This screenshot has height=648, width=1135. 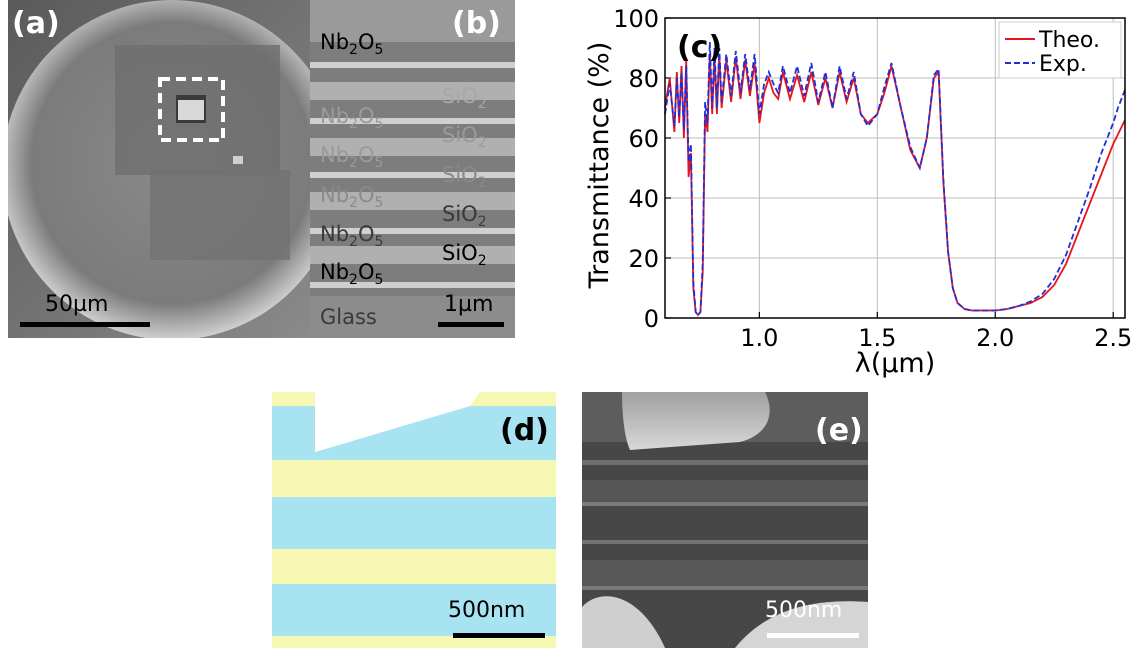 I want to click on x-tick-label: 2.0, so click(x=995, y=338).